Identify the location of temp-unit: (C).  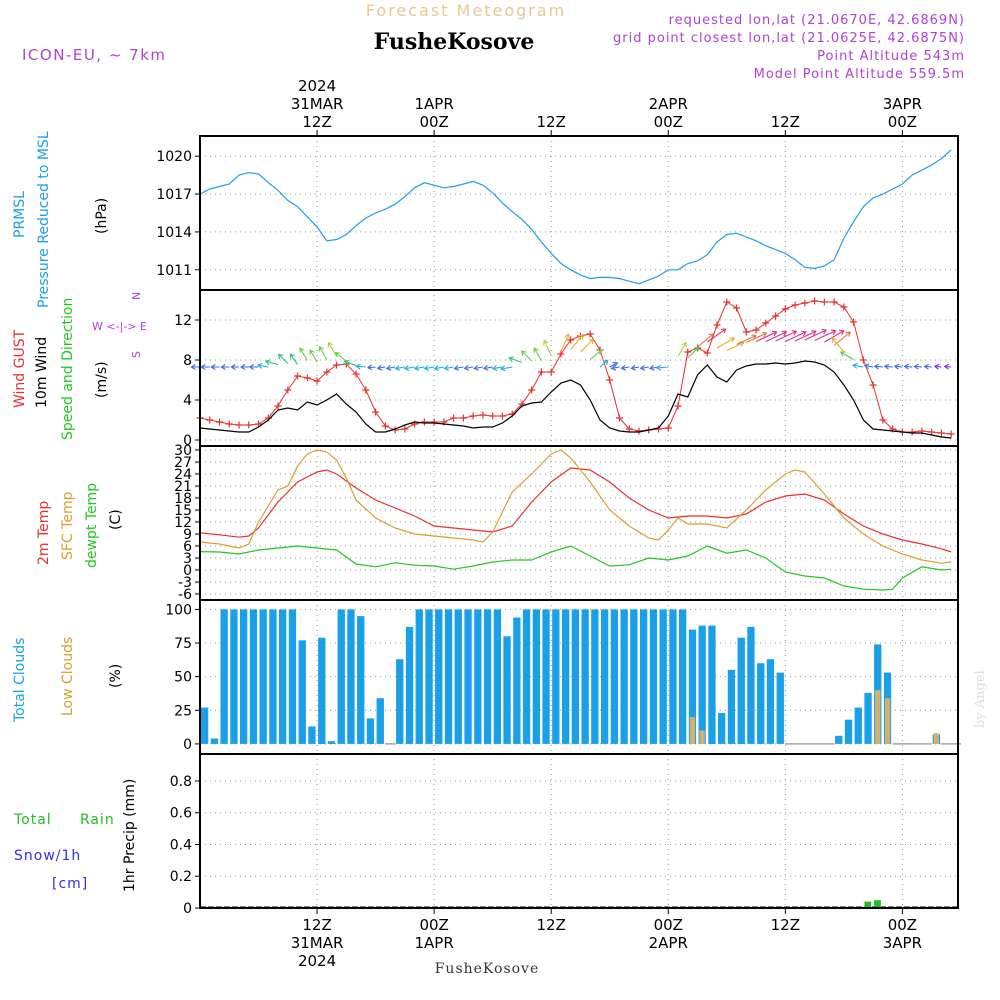
(116, 519).